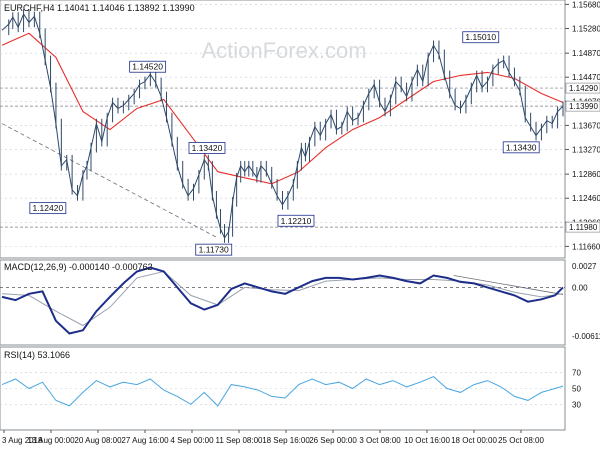  Describe the element at coordinates (98, 440) in the screenshot. I see `x-tick-label: 20 Aug 08:00` at that location.